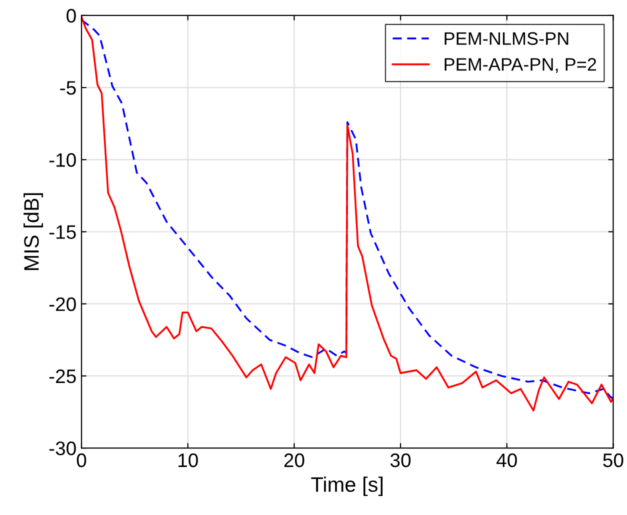 This screenshot has height=515, width=627. I want to click on x-axis-title: Time [s], so click(347, 486).